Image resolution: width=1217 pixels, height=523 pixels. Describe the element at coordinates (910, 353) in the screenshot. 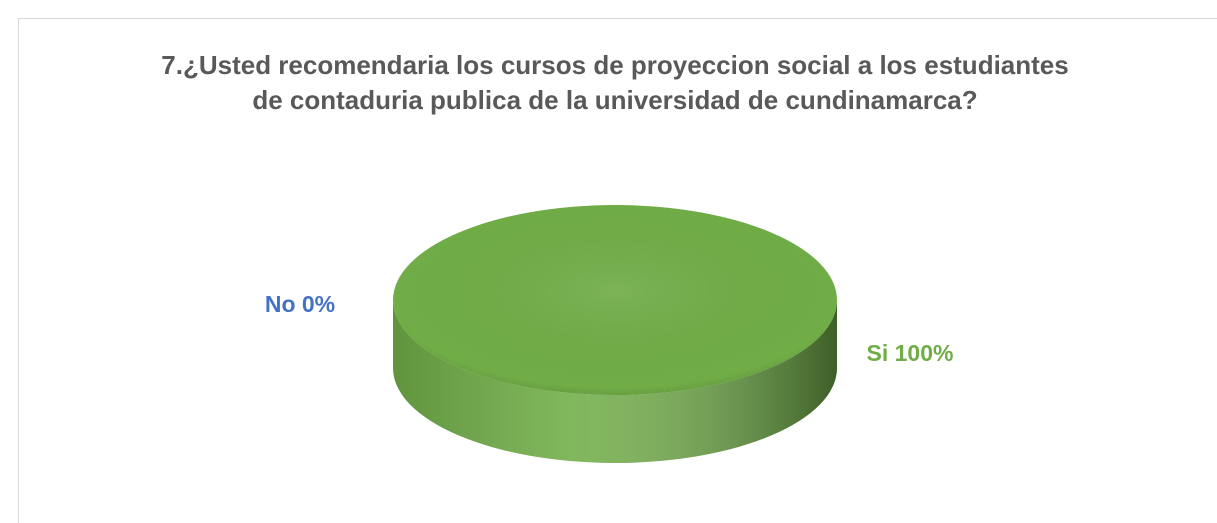

I see `data-label: Si 100%` at that location.